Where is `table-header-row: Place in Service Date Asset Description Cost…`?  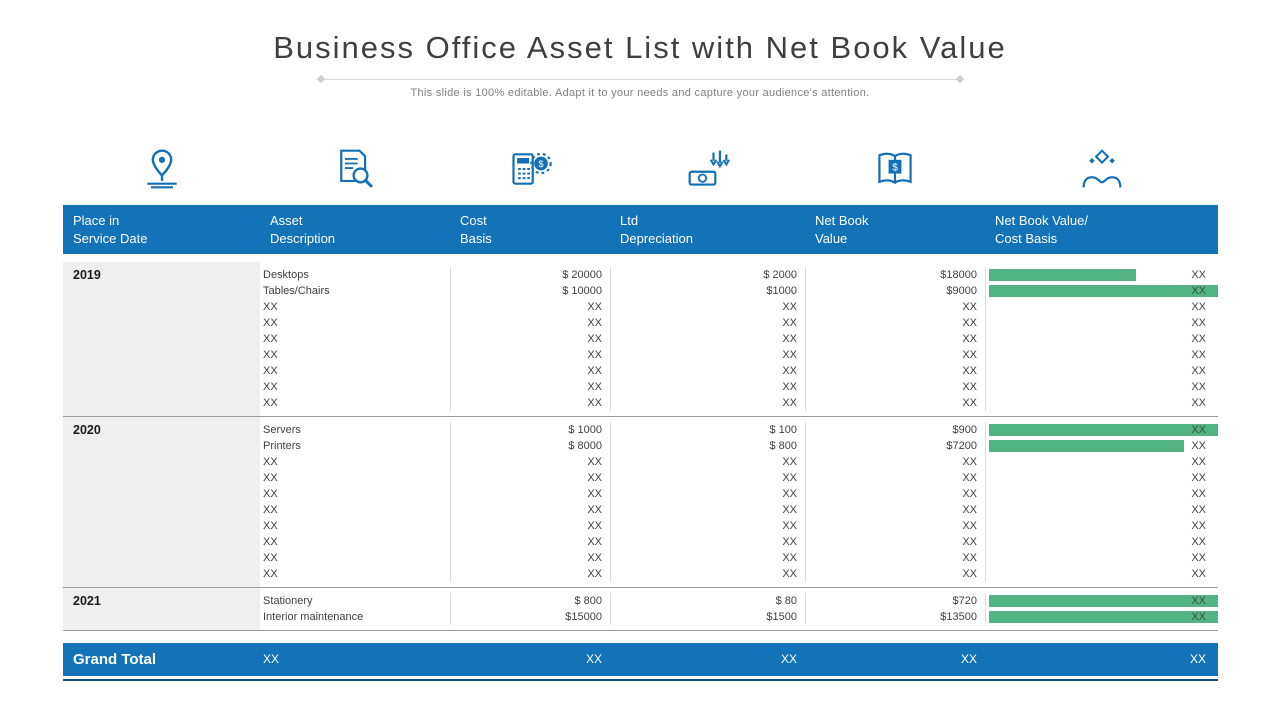 table-header-row: Place in Service Date Asset Description Cost… is located at coordinates (640, 230).